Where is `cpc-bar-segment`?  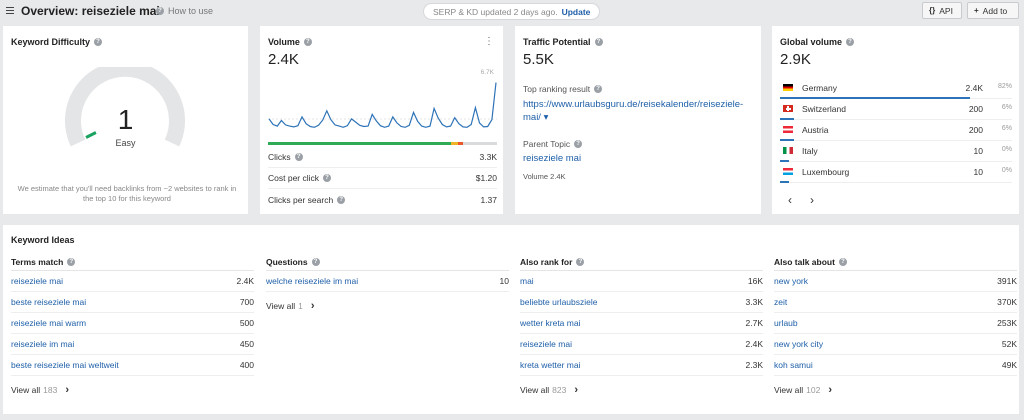
cpc-bar-segment is located at coordinates (479, 143).